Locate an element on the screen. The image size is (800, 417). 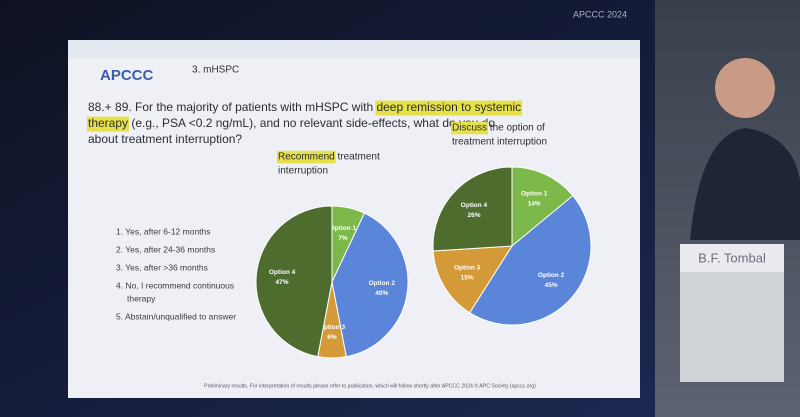
slice-value-label: 7% is located at coordinates (343, 238).